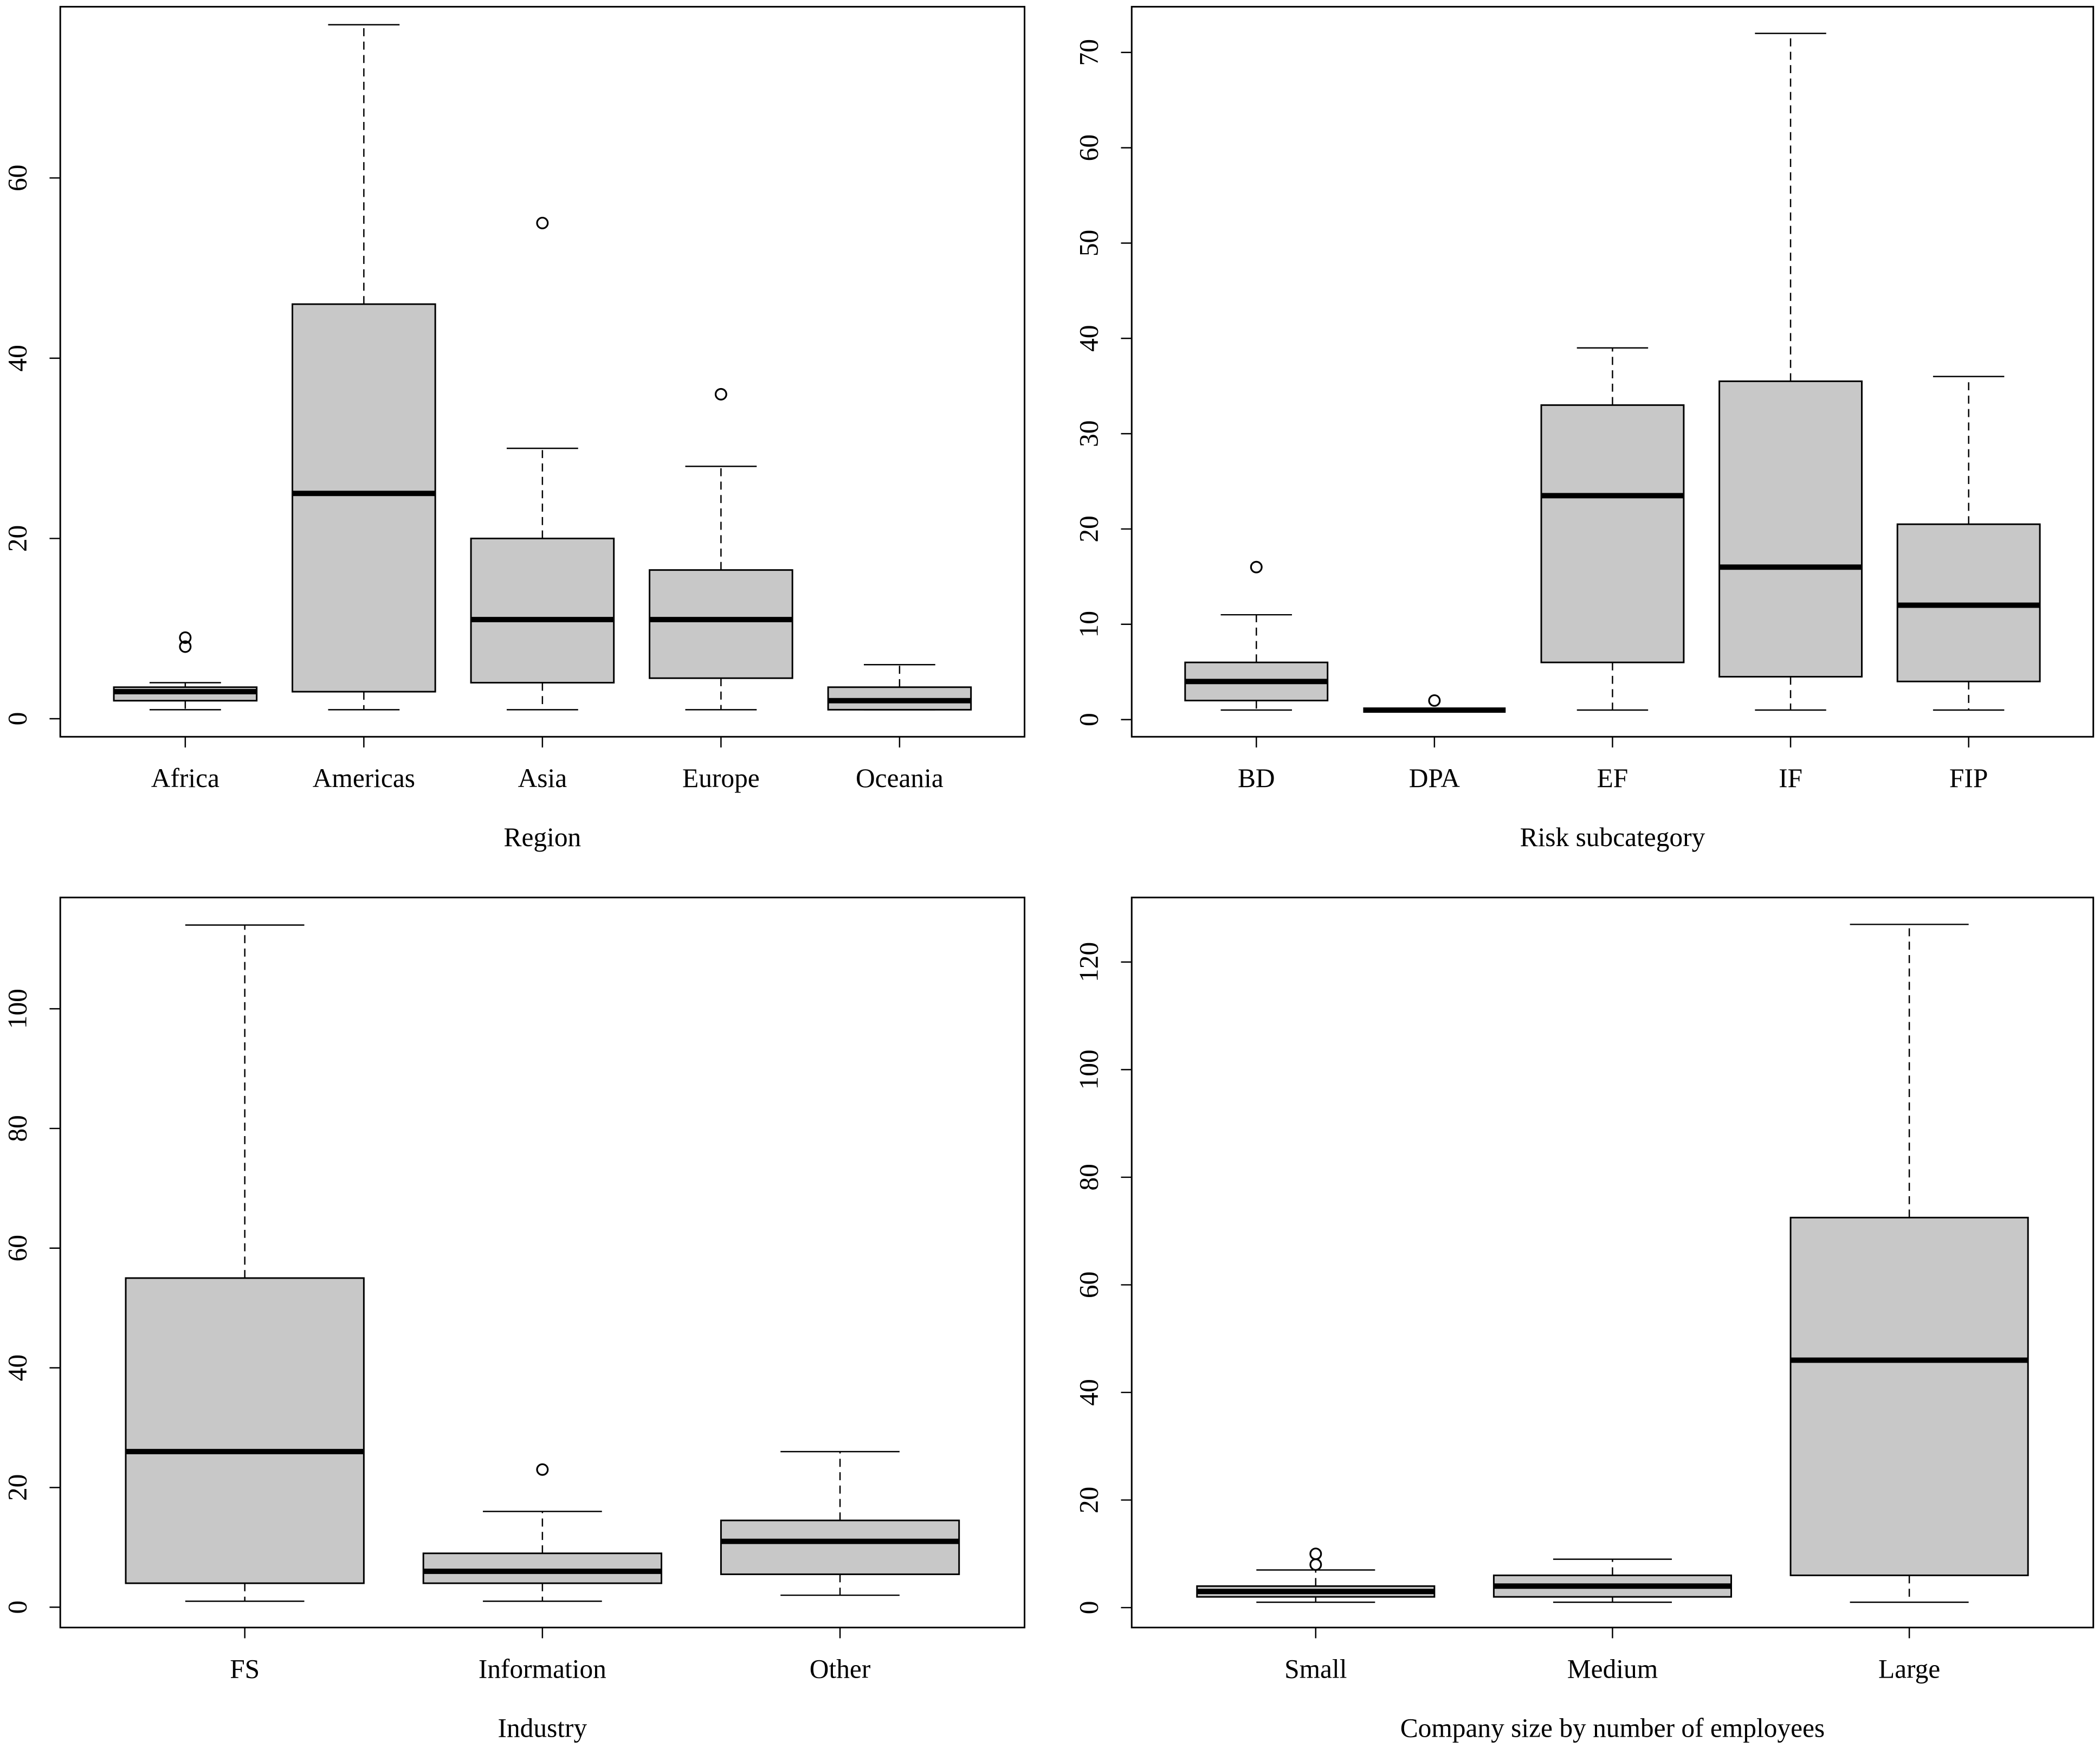 Image resolution: width=2100 pixels, height=1754 pixels. I want to click on y-tick-label: 10, so click(1089, 624).